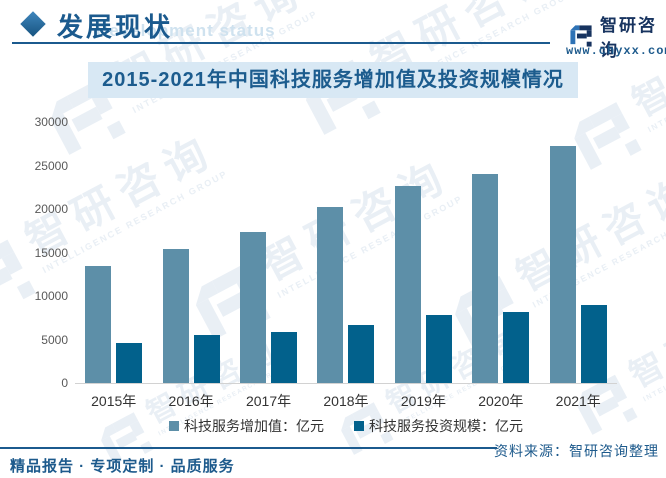 Image resolution: width=666 pixels, height=478 pixels. I want to click on data-source-label: 资料来源：智研咨询整理, so click(576, 451).